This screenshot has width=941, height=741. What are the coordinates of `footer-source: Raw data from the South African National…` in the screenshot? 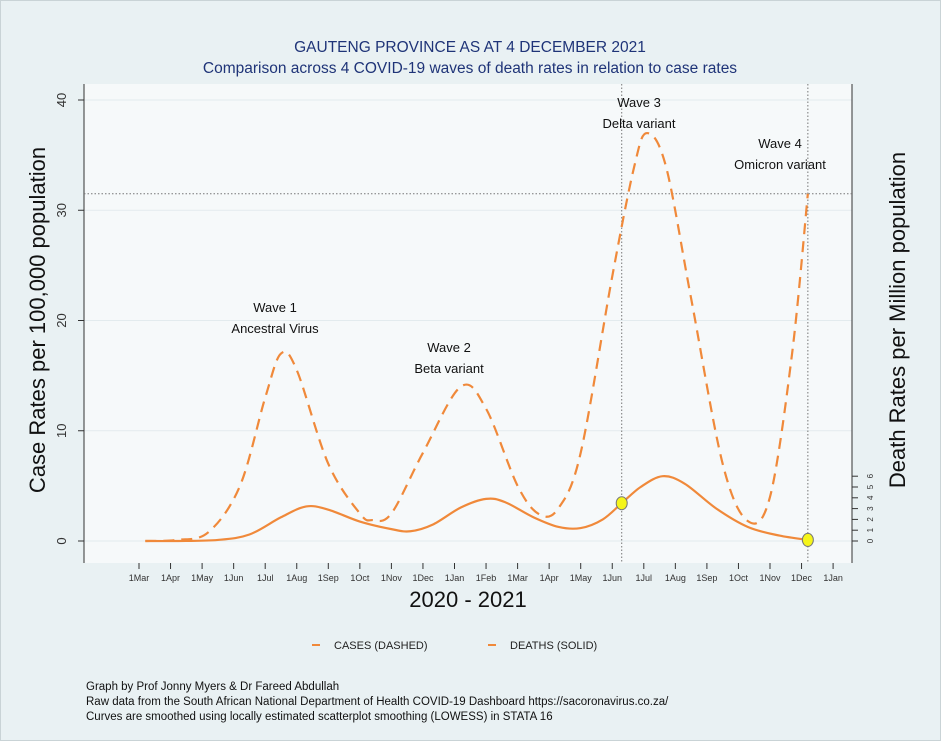 It's located at (377, 702).